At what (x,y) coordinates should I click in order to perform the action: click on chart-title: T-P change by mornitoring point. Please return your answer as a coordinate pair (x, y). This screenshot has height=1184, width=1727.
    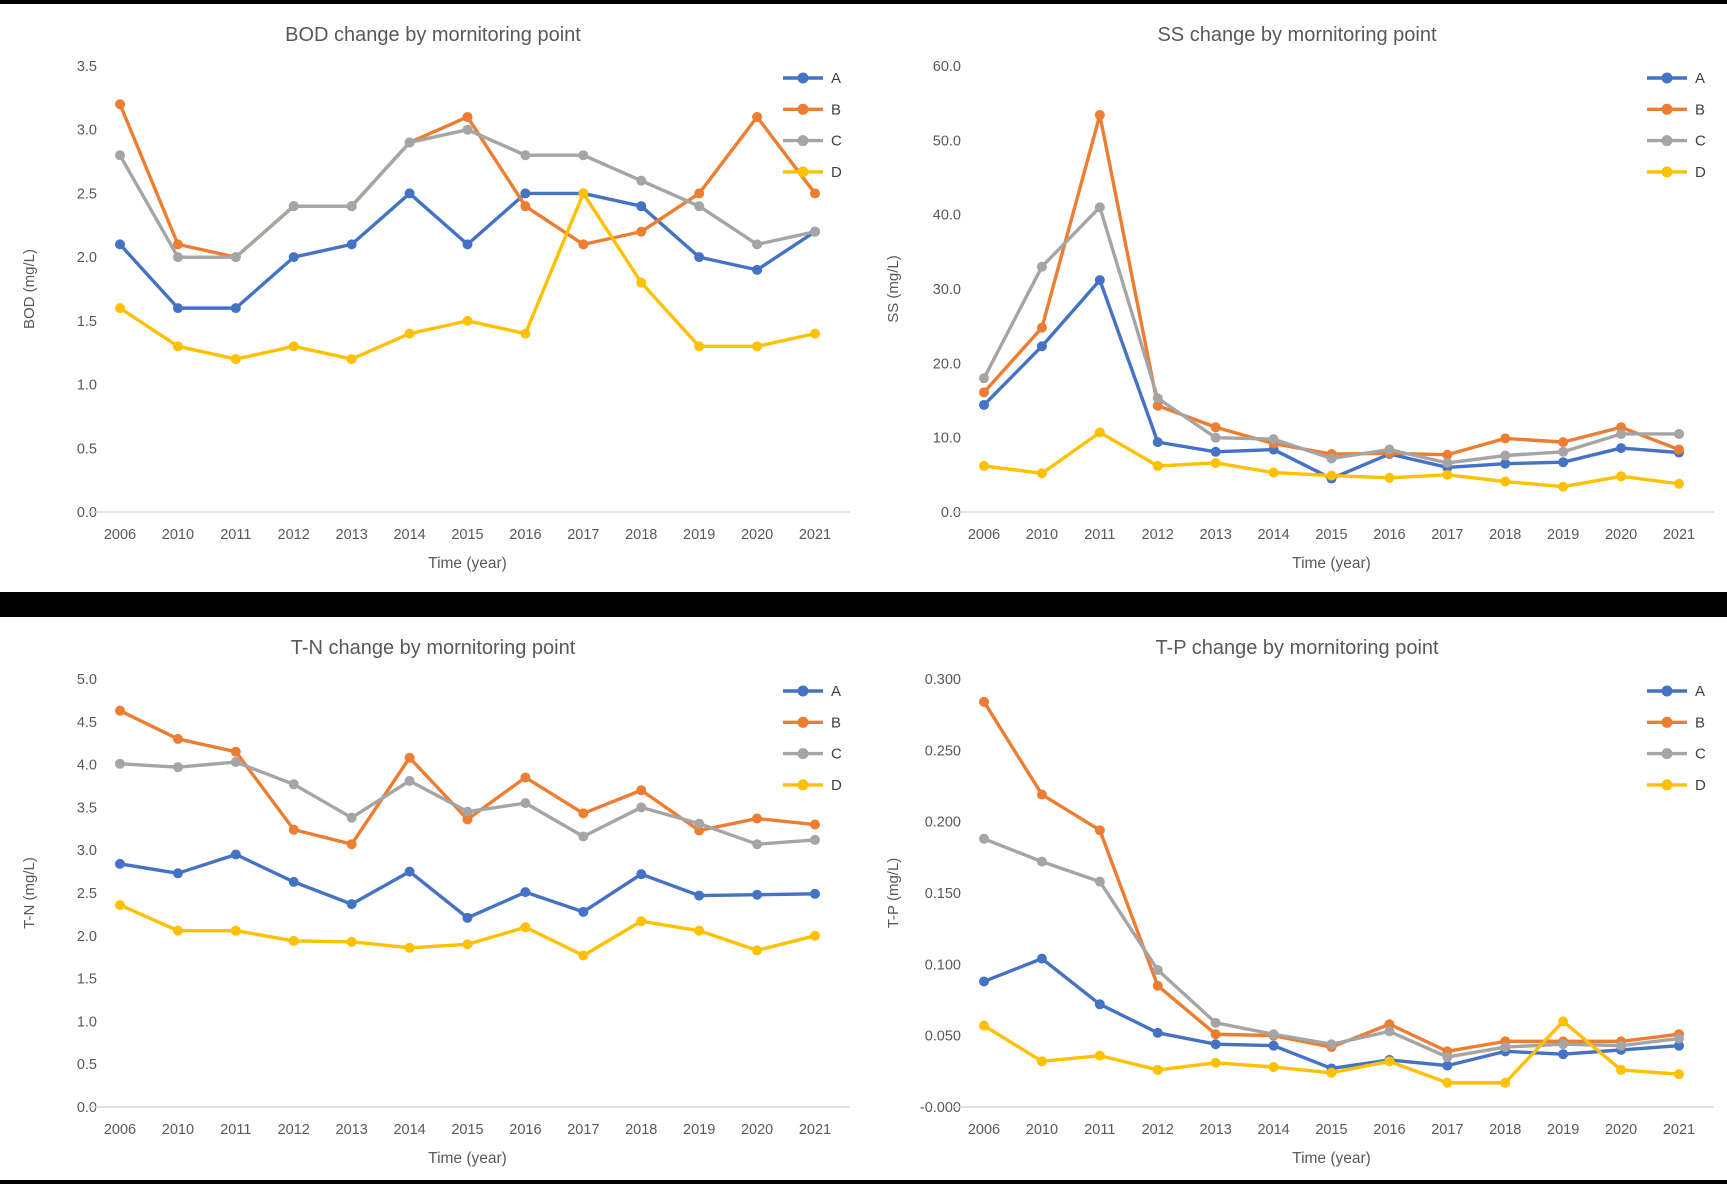
    Looking at the image, I should click on (1297, 648).